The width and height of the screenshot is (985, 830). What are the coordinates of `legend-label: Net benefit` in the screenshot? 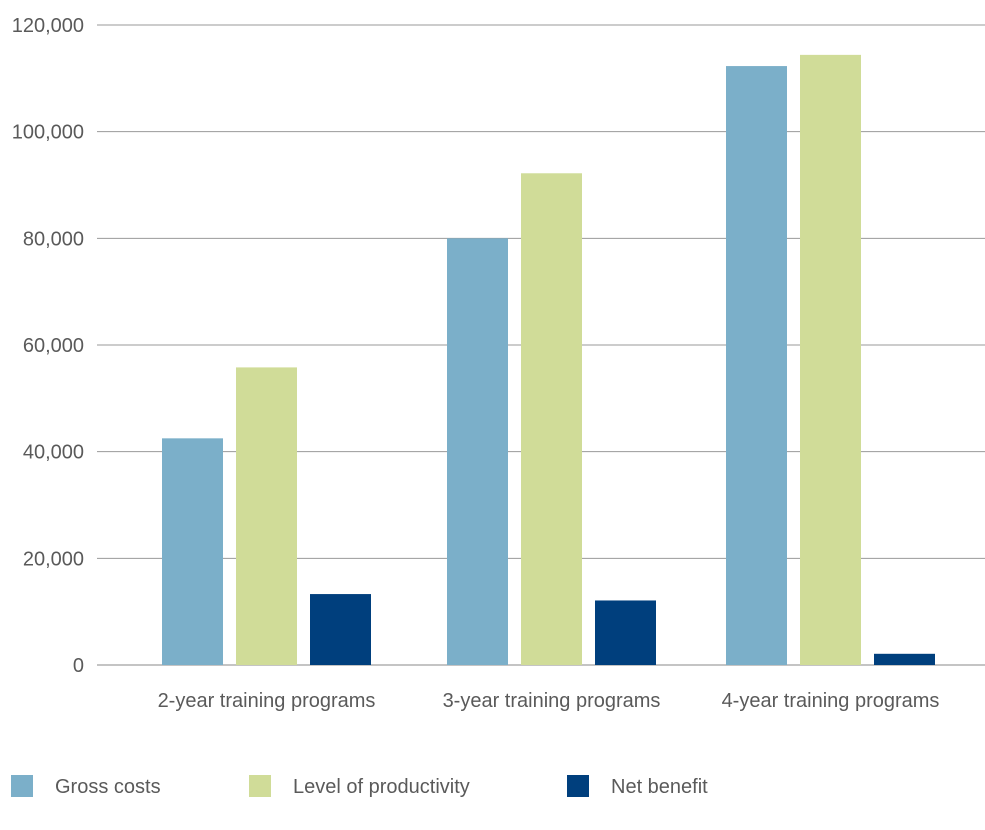 It's located at (659, 787).